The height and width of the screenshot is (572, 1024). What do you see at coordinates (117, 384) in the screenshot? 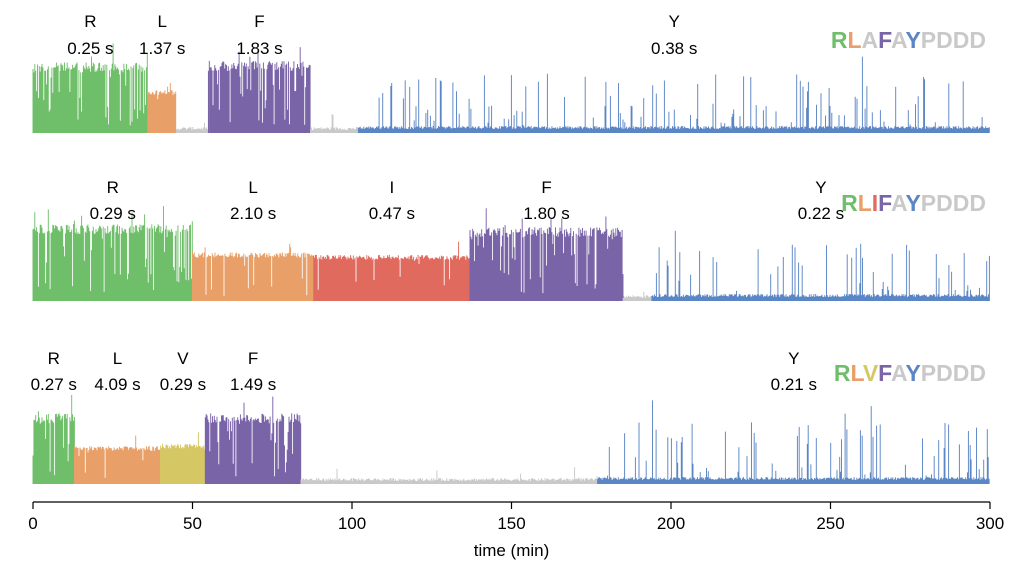
I see `dwell-time-label: 4.09 s` at bounding box center [117, 384].